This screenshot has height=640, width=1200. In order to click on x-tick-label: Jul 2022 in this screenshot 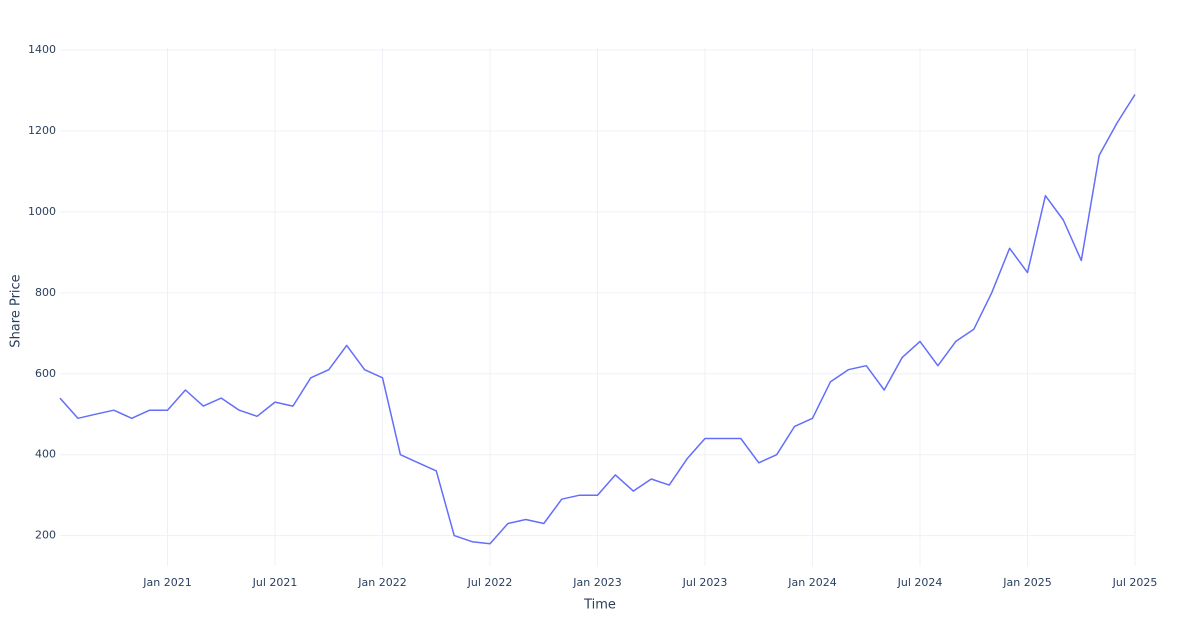, I will do `click(490, 582)`.